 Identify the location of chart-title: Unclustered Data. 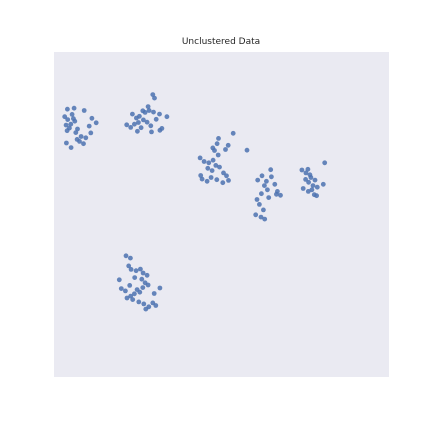
(221, 42).